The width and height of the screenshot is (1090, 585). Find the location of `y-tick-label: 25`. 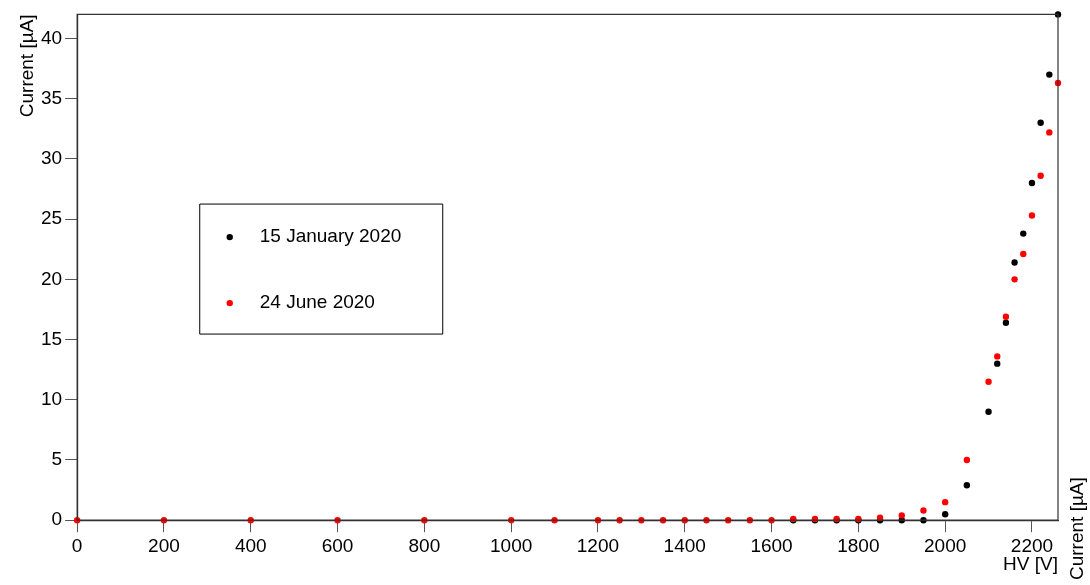

y-tick-label: 25 is located at coordinates (51, 218).